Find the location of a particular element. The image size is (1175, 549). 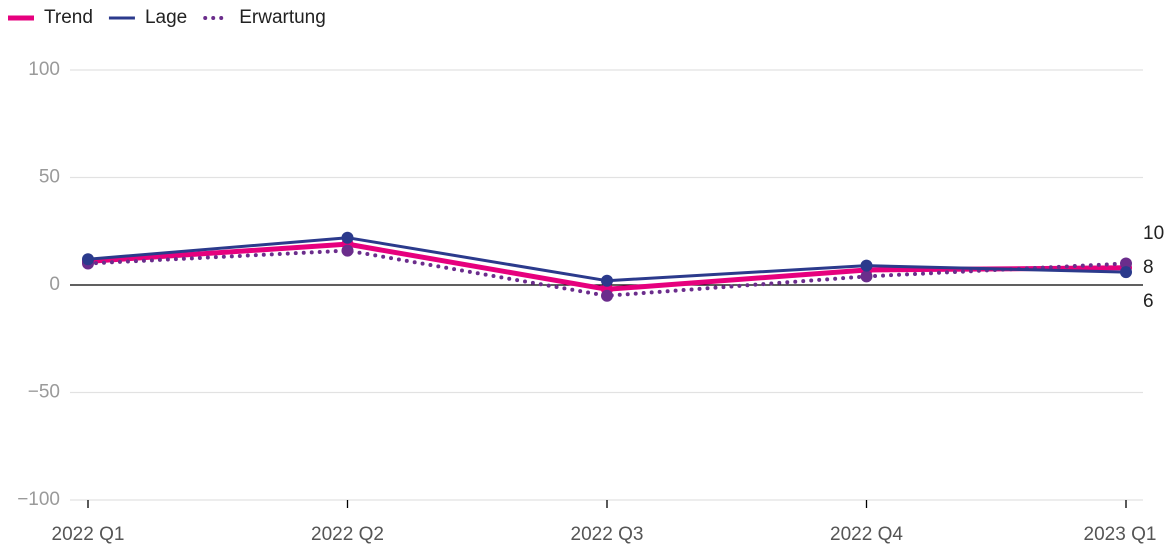

end-label: 8 is located at coordinates (1148, 267).